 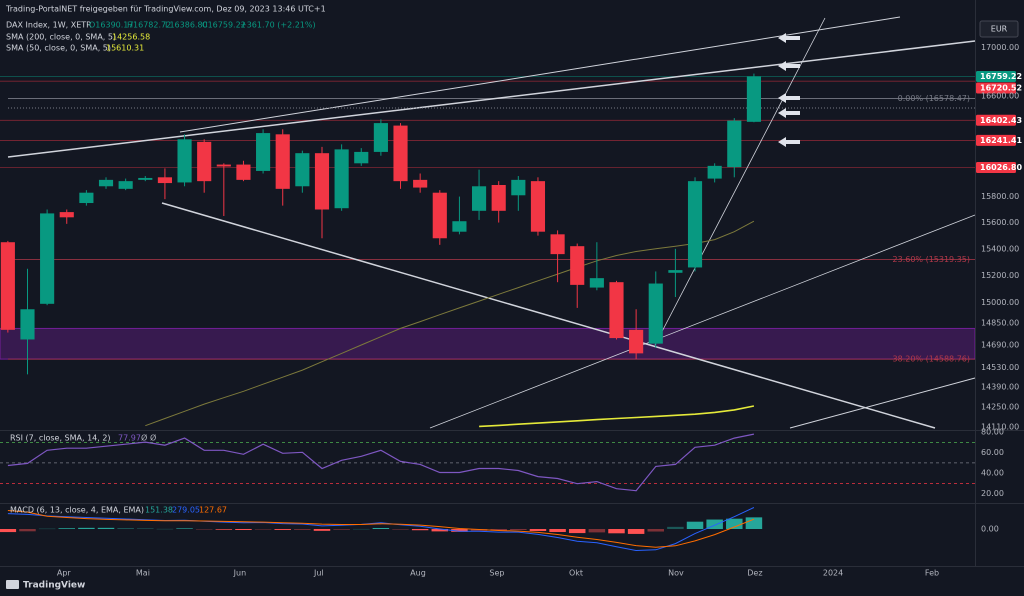 I want to click on y-tick-label: 15400.00, so click(x=1000, y=248).